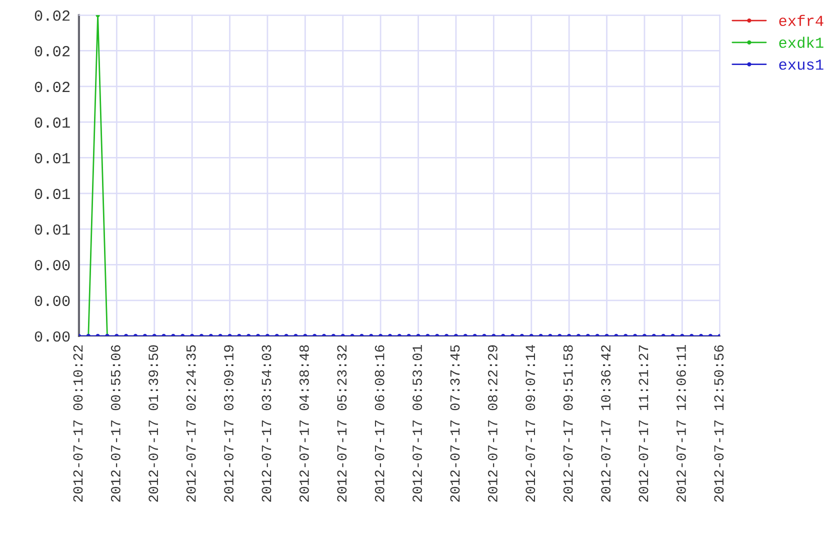 Image resolution: width=840 pixels, height=560 pixels. What do you see at coordinates (643, 423) in the screenshot?
I see `x-tick-label: 2012-07-17 11:21:27` at bounding box center [643, 423].